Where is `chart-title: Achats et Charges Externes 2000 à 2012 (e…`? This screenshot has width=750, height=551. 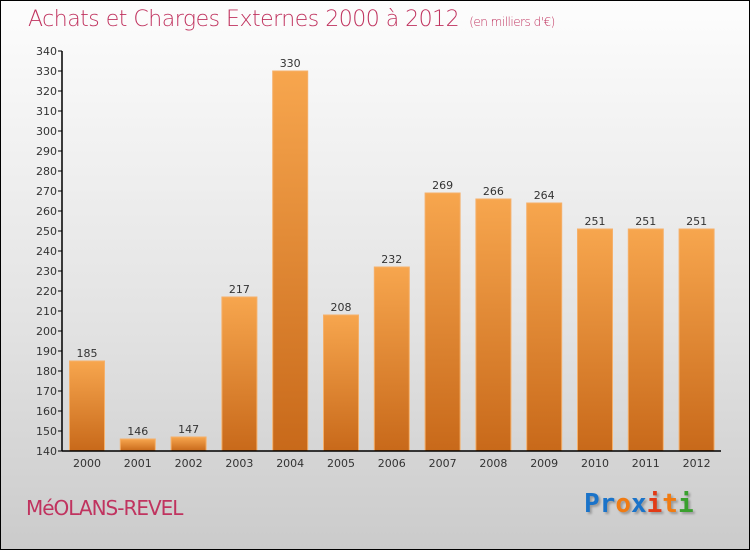 chart-title: Achats et Charges Externes 2000 à 2012 (e… is located at coordinates (291, 19).